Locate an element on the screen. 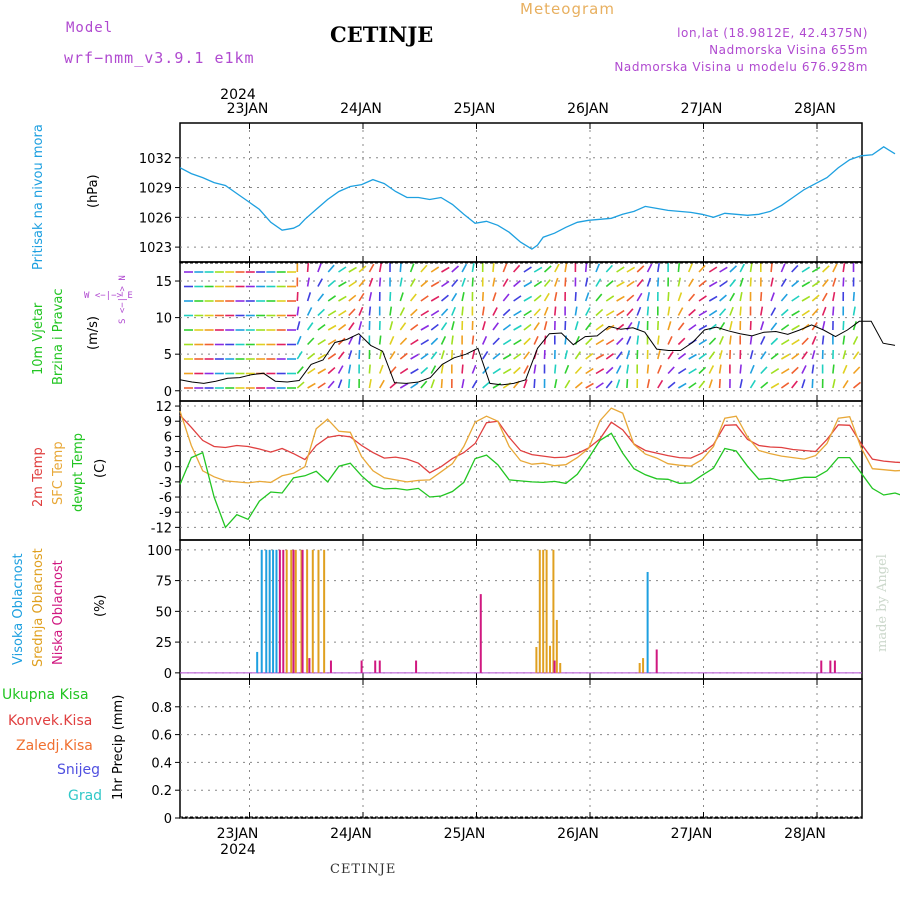  wind-ytick-label: 10 is located at coordinates (163, 319).